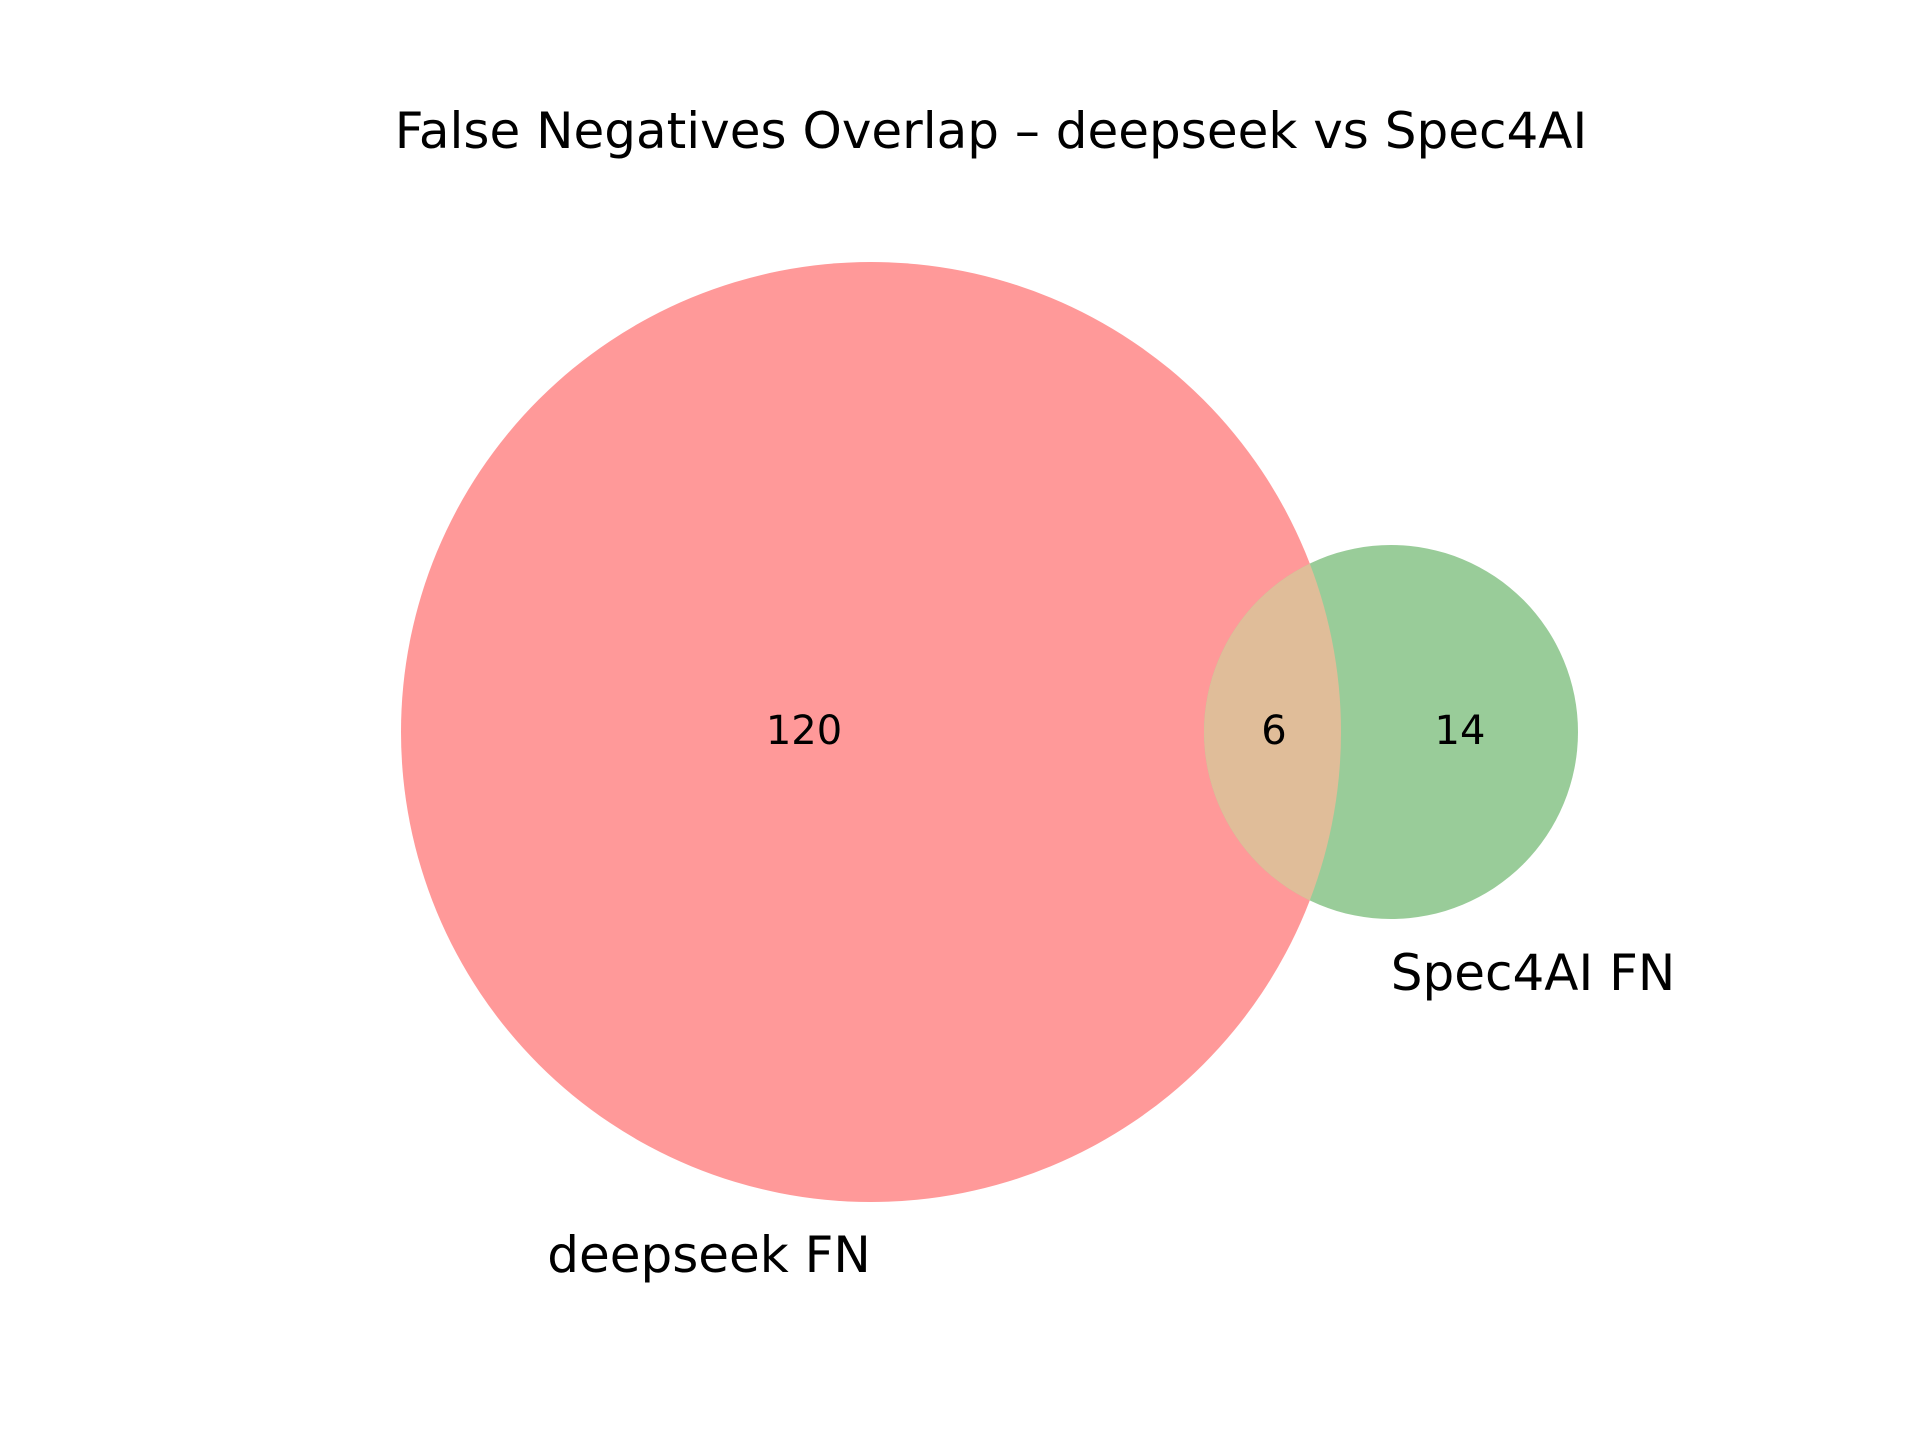 The height and width of the screenshot is (1440, 1920). I want to click on region-label-intersection: 6, so click(1273, 731).